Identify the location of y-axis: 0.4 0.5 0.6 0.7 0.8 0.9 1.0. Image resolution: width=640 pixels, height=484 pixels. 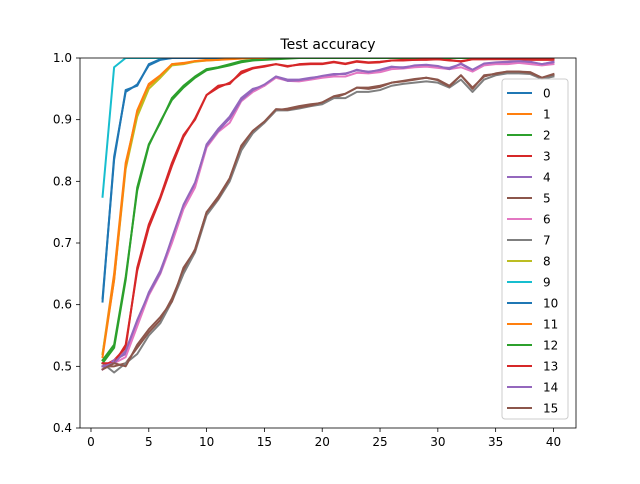
(66, 243).